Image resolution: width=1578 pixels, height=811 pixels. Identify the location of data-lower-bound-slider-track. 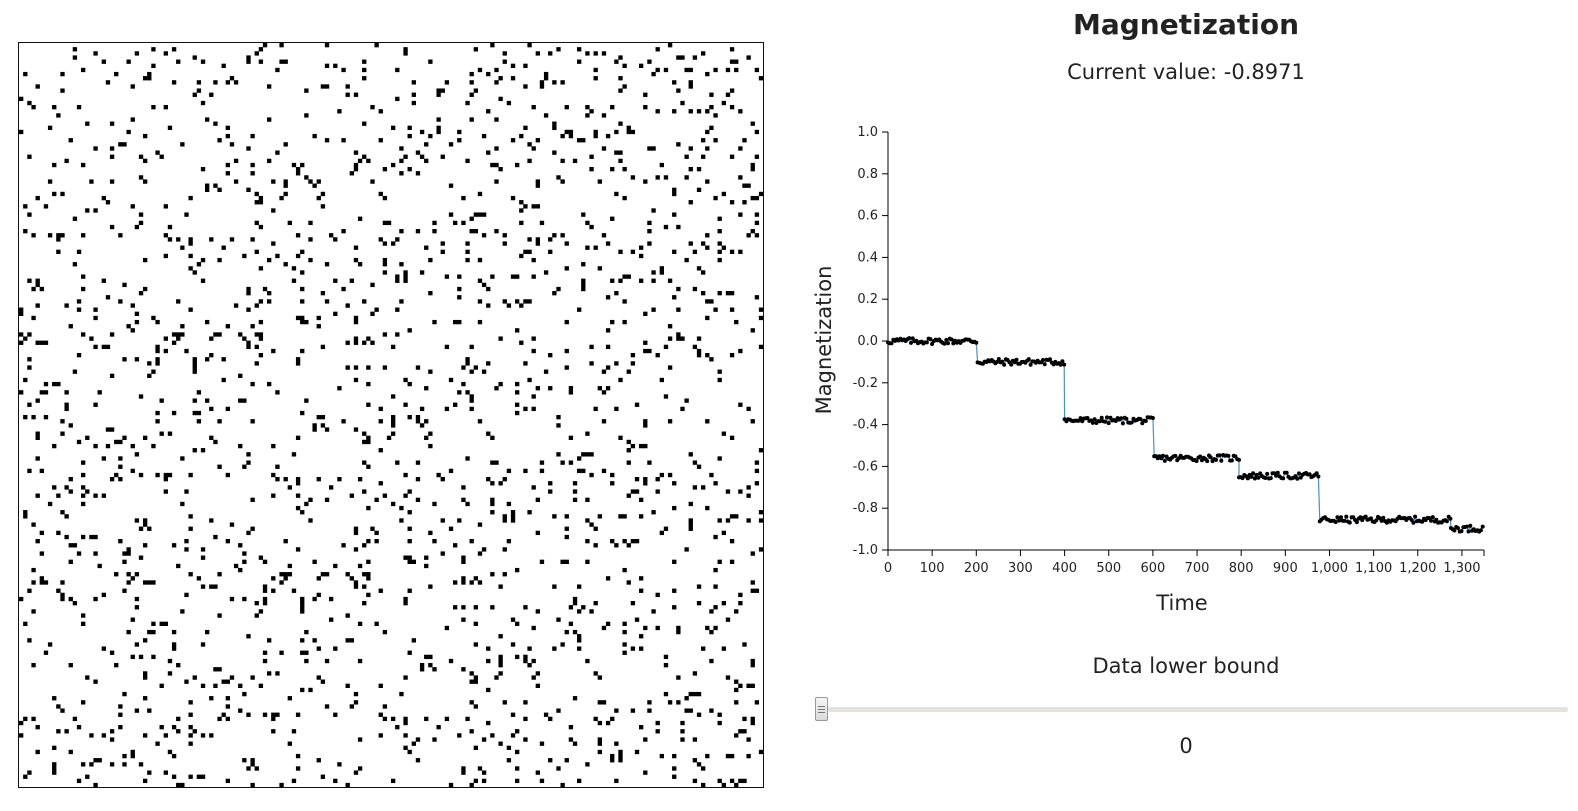
(1198, 709).